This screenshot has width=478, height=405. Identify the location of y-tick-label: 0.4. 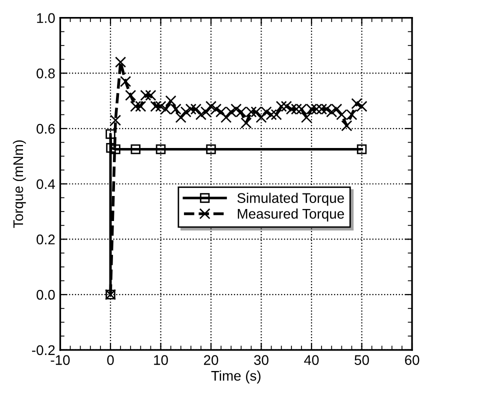
(45, 184).